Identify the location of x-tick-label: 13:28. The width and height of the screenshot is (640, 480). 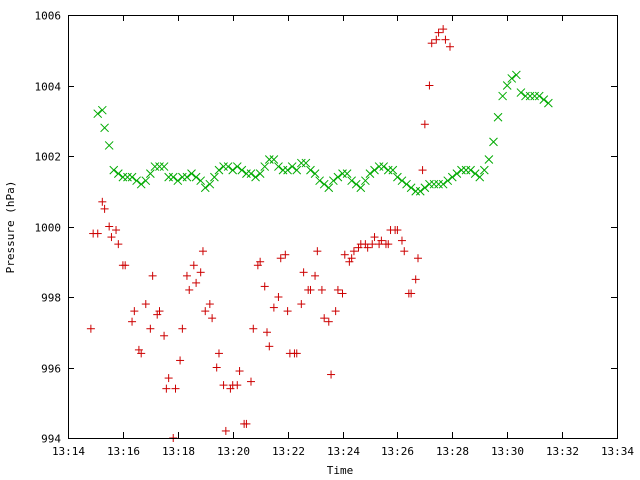
(452, 451).